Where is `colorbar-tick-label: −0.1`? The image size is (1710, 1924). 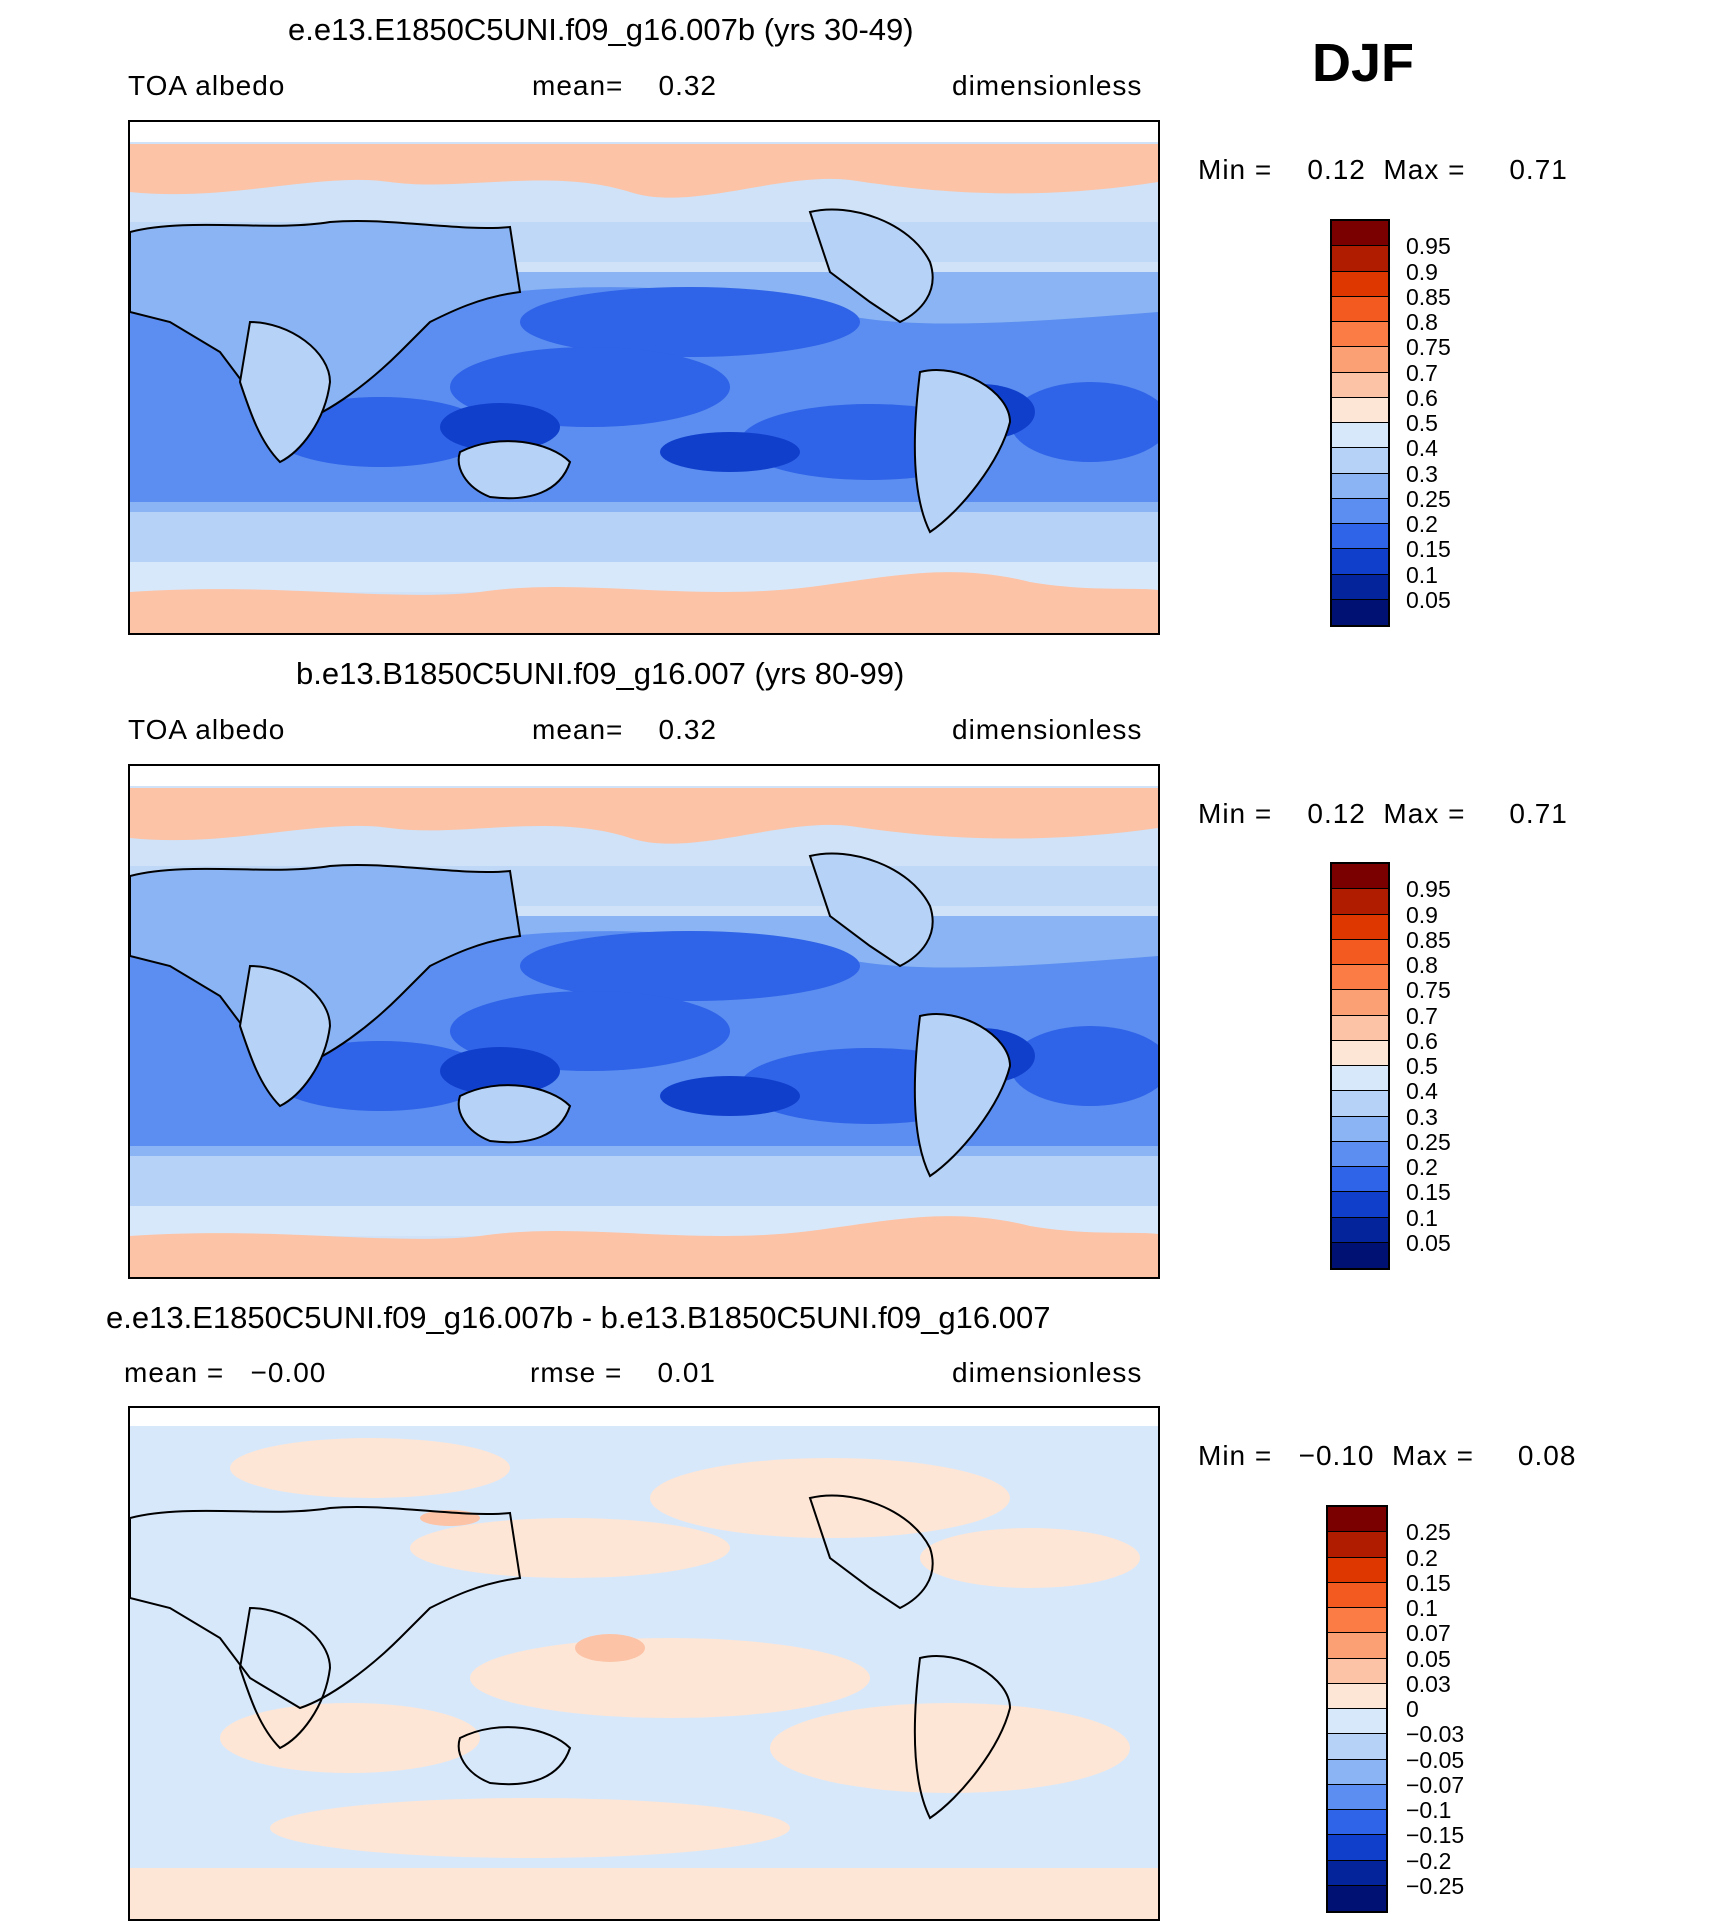
colorbar-tick-label: −0.1 is located at coordinates (1429, 1810).